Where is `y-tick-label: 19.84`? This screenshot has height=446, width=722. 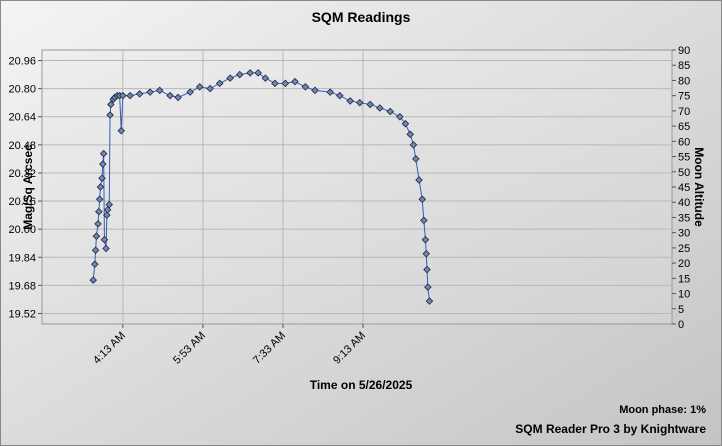 y-tick-label: 19.84 is located at coordinates (22, 258).